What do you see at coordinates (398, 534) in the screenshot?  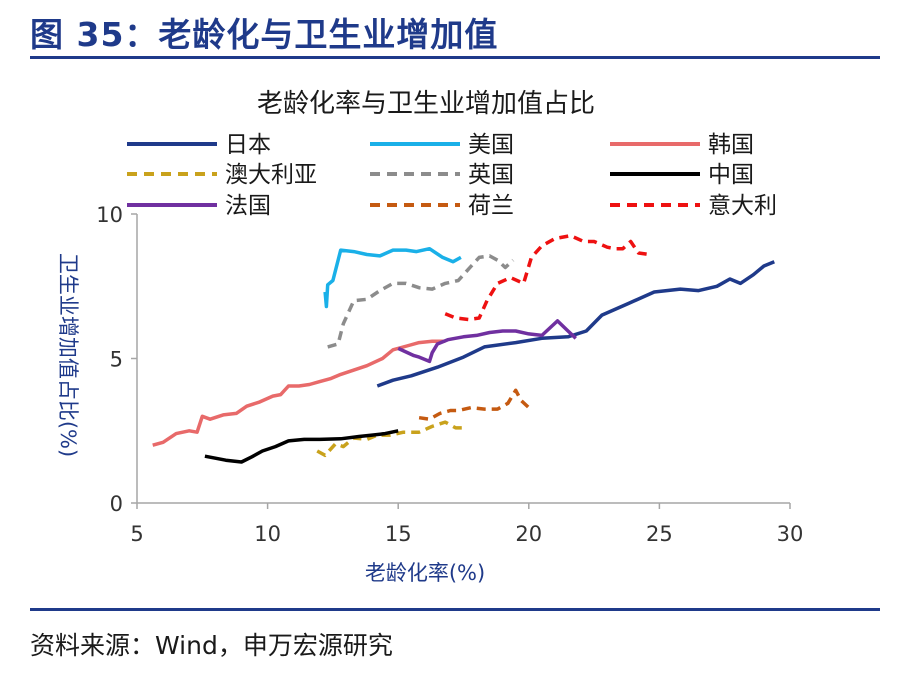 I see `x-tick-label: 15` at bounding box center [398, 534].